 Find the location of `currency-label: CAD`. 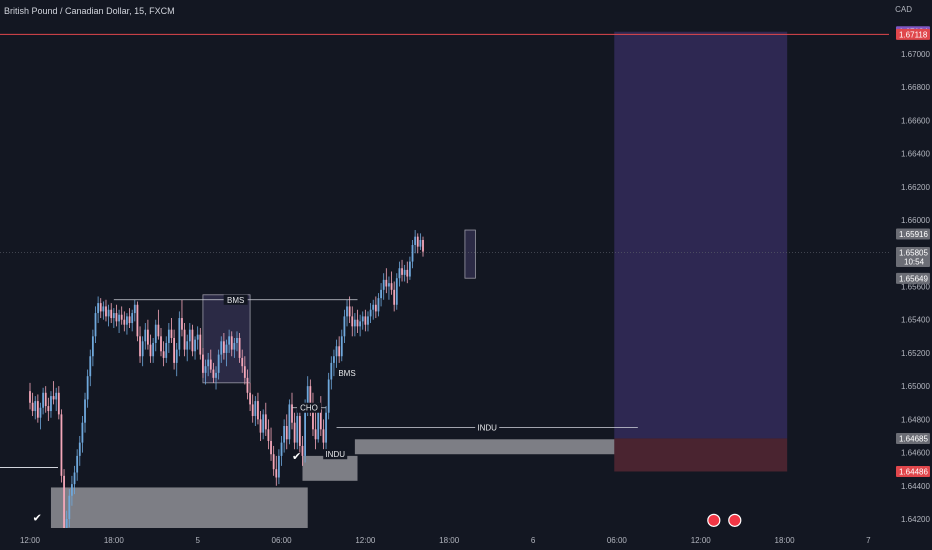

currency-label: CAD is located at coordinates (903, 9).